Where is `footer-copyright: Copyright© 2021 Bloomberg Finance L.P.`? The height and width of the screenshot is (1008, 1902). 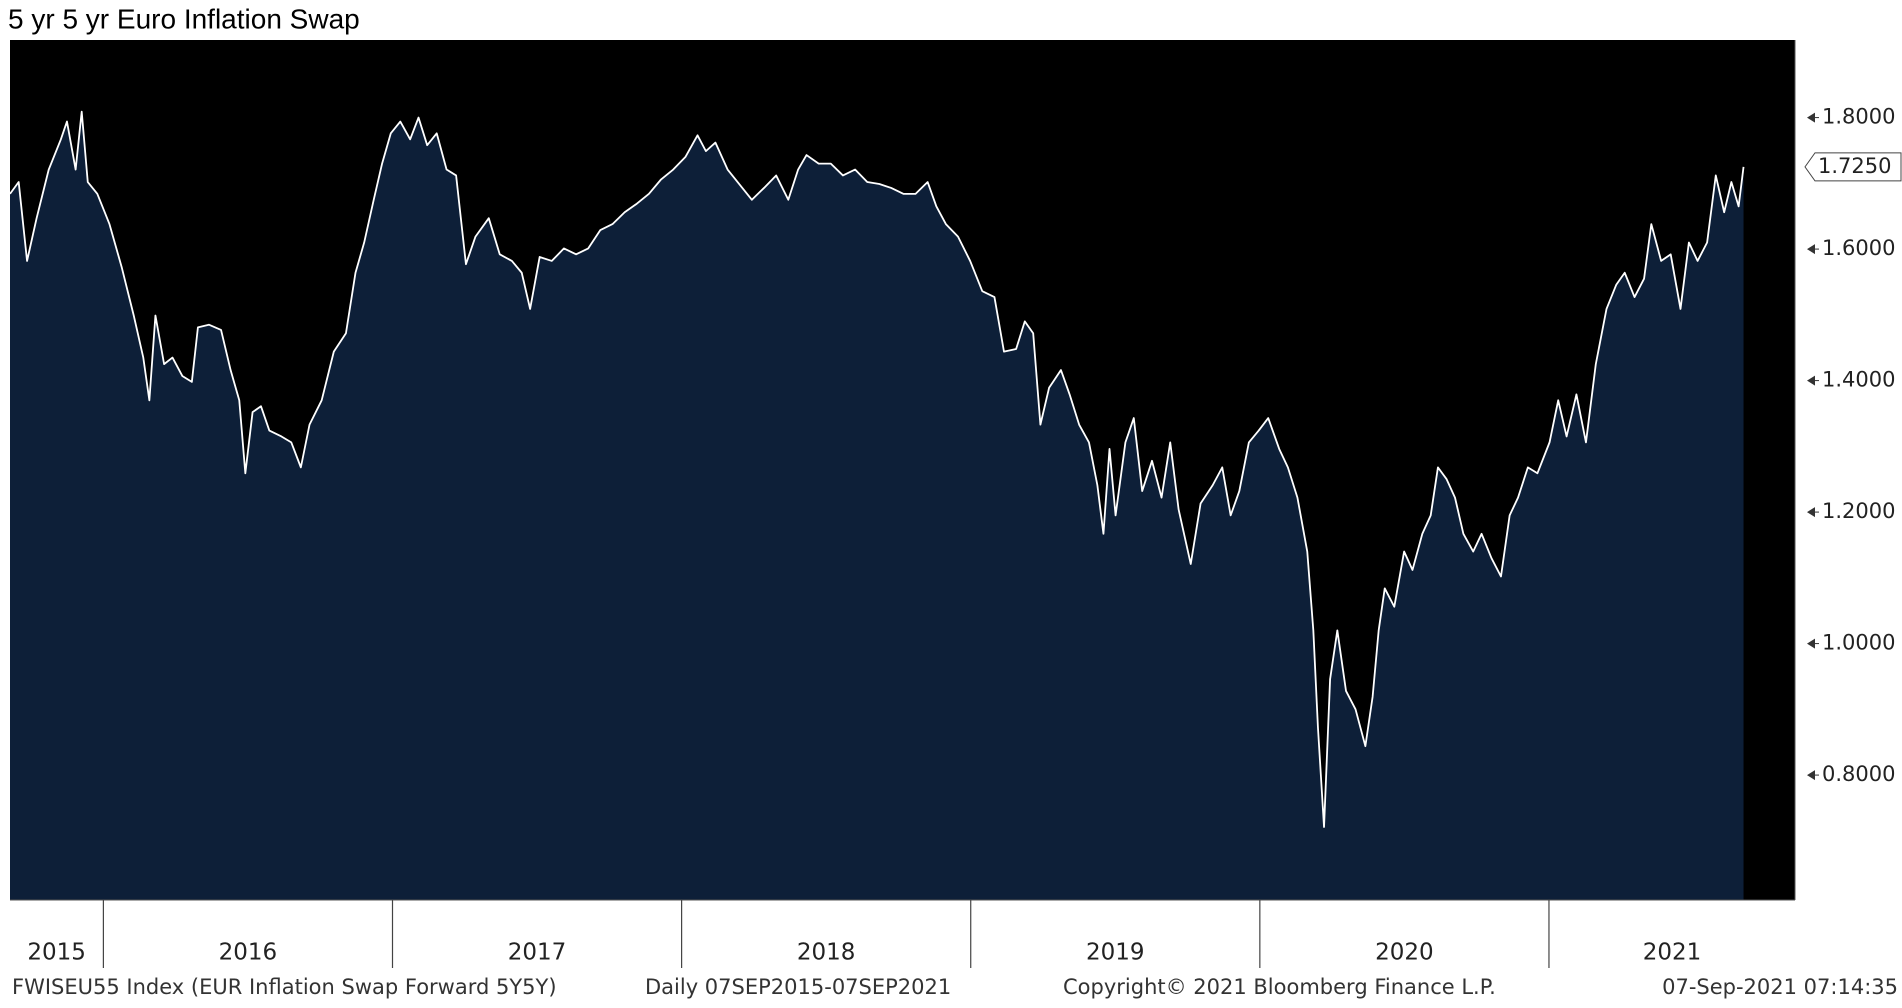 footer-copyright: Copyright© 2021 Bloomberg Finance L.P. is located at coordinates (1279, 987).